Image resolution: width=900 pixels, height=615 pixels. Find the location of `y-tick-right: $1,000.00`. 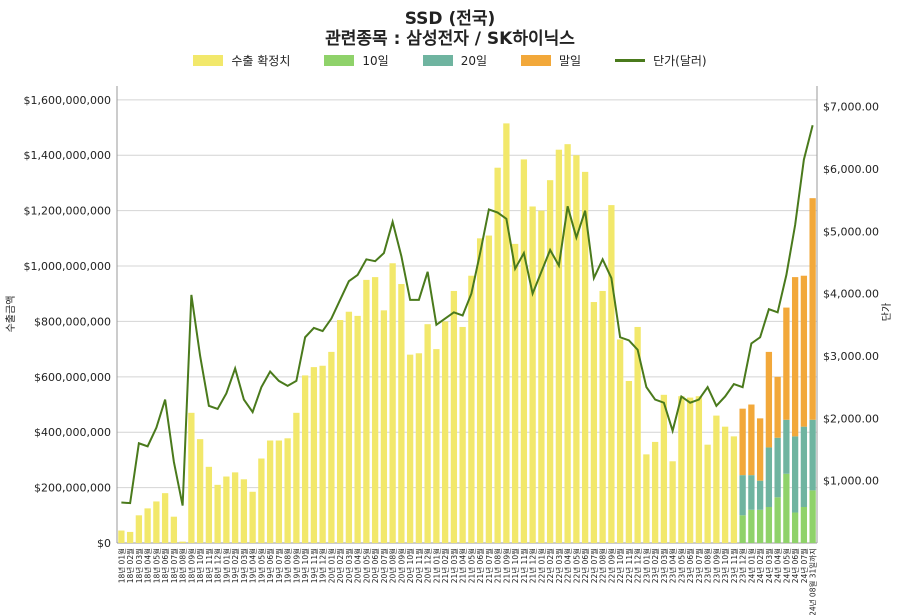

y-tick-right: $1,000.00 is located at coordinates (851, 481).